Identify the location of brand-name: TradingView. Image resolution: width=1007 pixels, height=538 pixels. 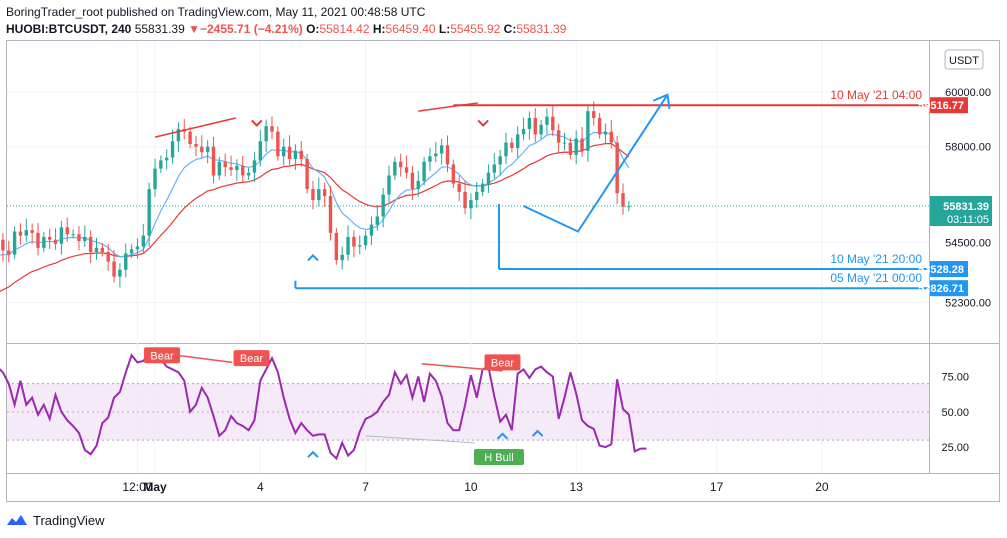
(69, 520).